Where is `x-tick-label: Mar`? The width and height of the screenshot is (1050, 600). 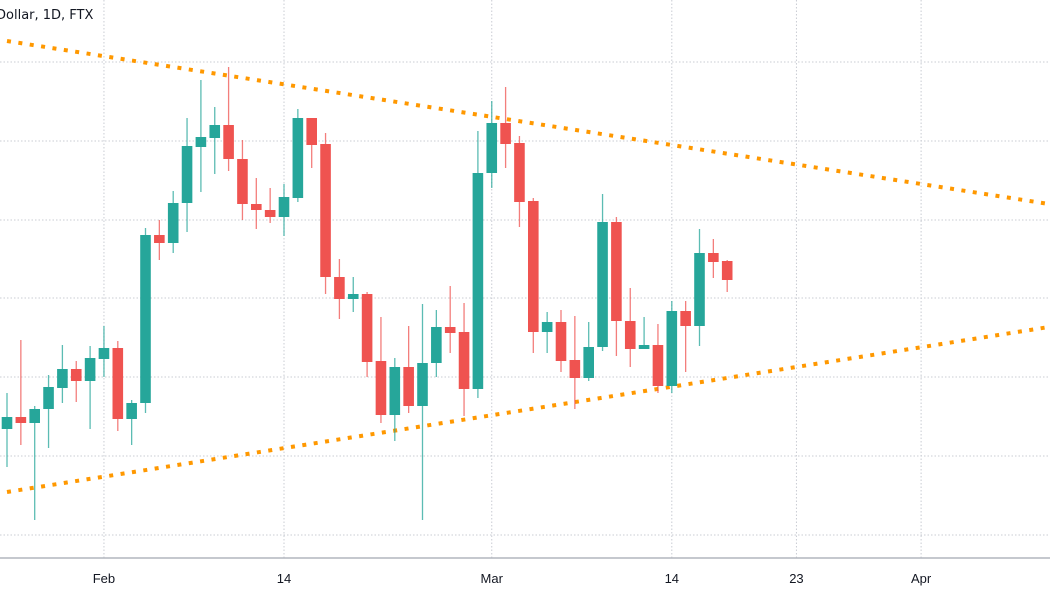
x-tick-label: Mar is located at coordinates (492, 578).